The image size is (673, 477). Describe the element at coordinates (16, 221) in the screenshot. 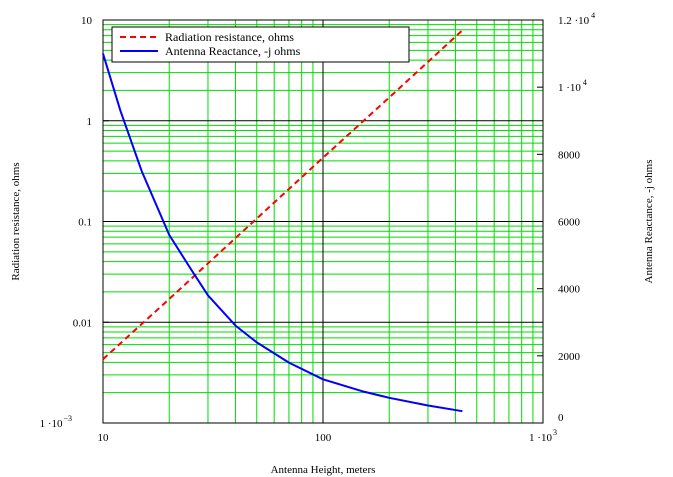

I see `y-axis-label: Radiation resistance, ohms` at that location.